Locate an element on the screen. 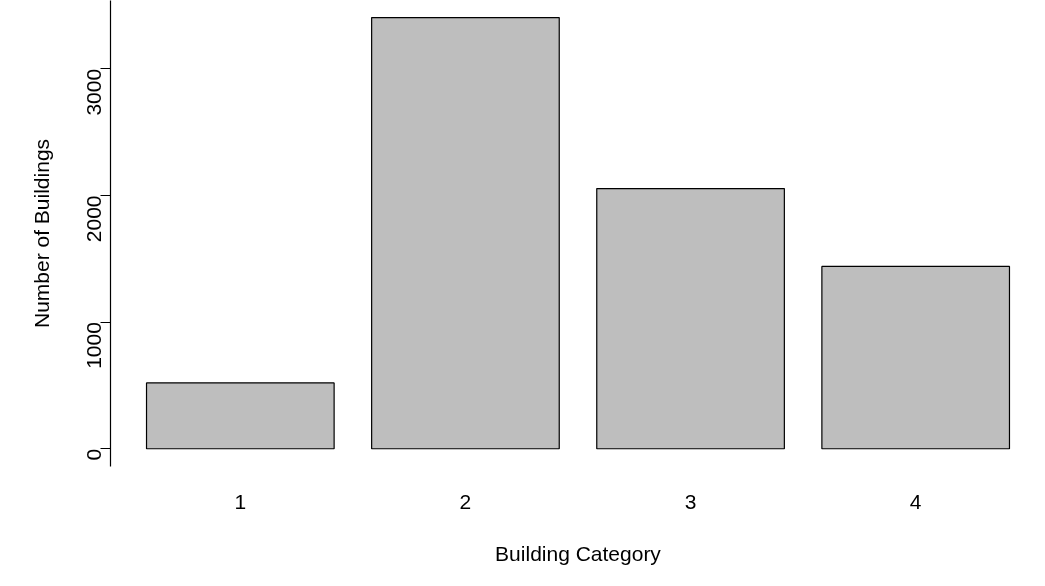  x-tick-label: 3 is located at coordinates (690, 501).